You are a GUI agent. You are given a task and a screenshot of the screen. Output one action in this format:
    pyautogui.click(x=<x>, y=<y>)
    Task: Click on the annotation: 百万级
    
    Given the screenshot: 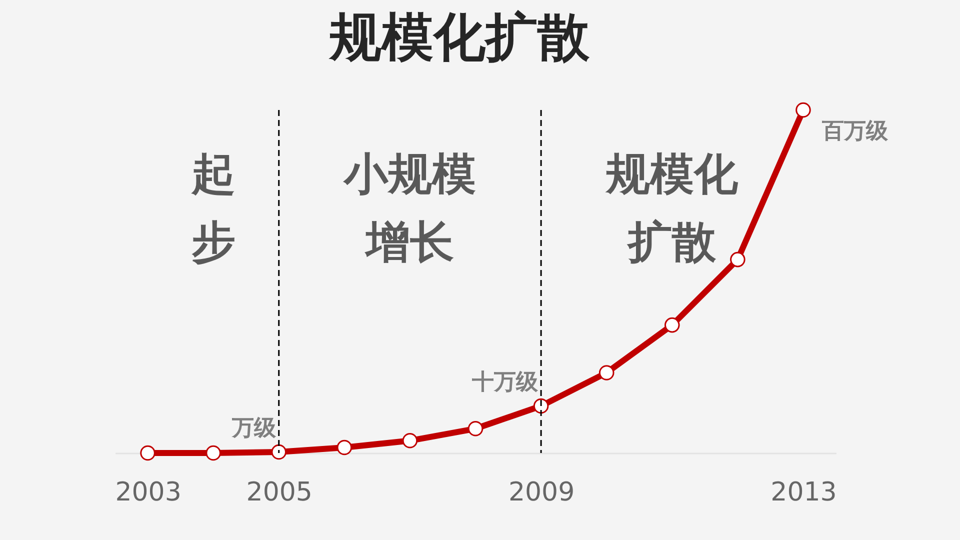 What is the action you would take?
    pyautogui.click(x=855, y=131)
    